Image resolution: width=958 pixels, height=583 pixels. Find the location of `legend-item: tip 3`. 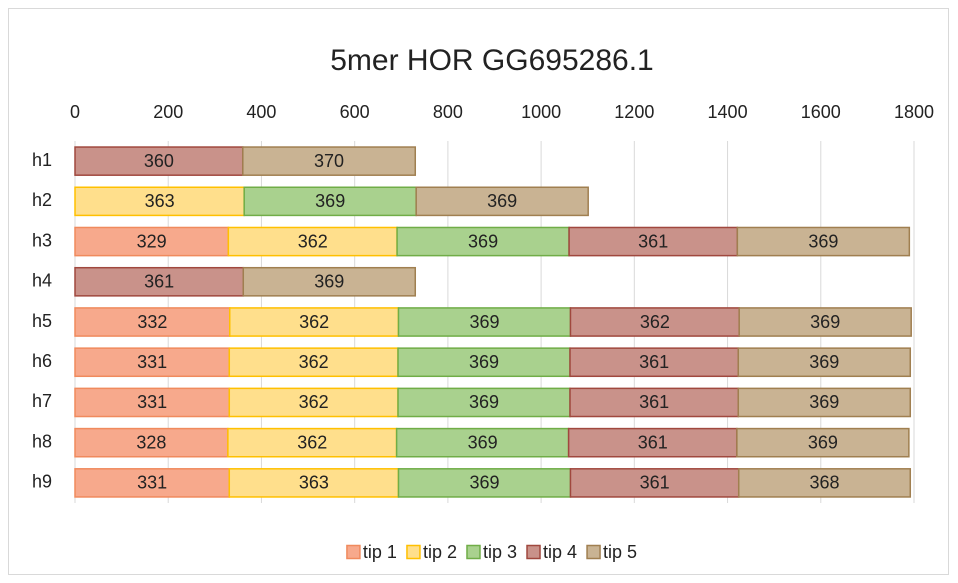

legend-item: tip 3 is located at coordinates (491, 552).